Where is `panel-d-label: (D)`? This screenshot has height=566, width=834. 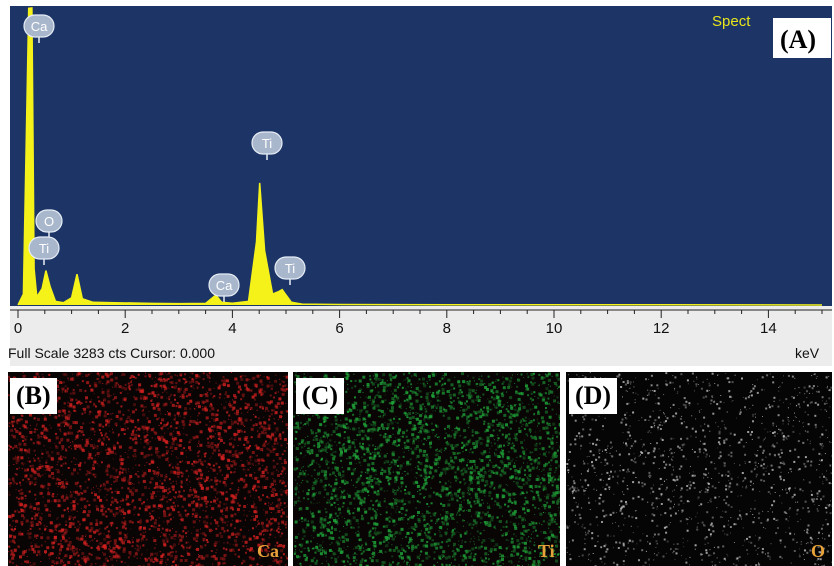
panel-d-label: (D) is located at coordinates (593, 395).